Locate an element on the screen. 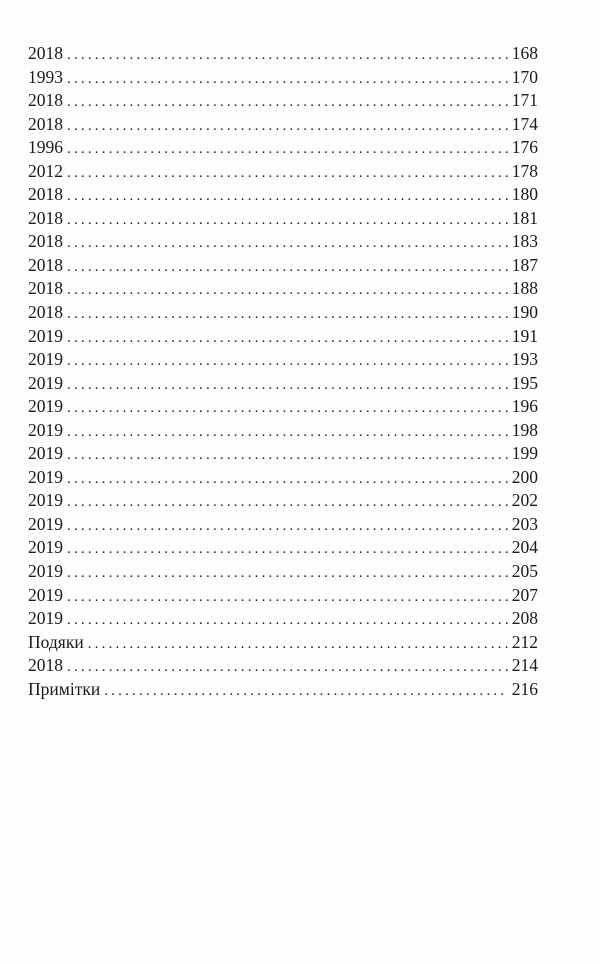  toc-entry-page-number: 183 is located at coordinates (524, 241).